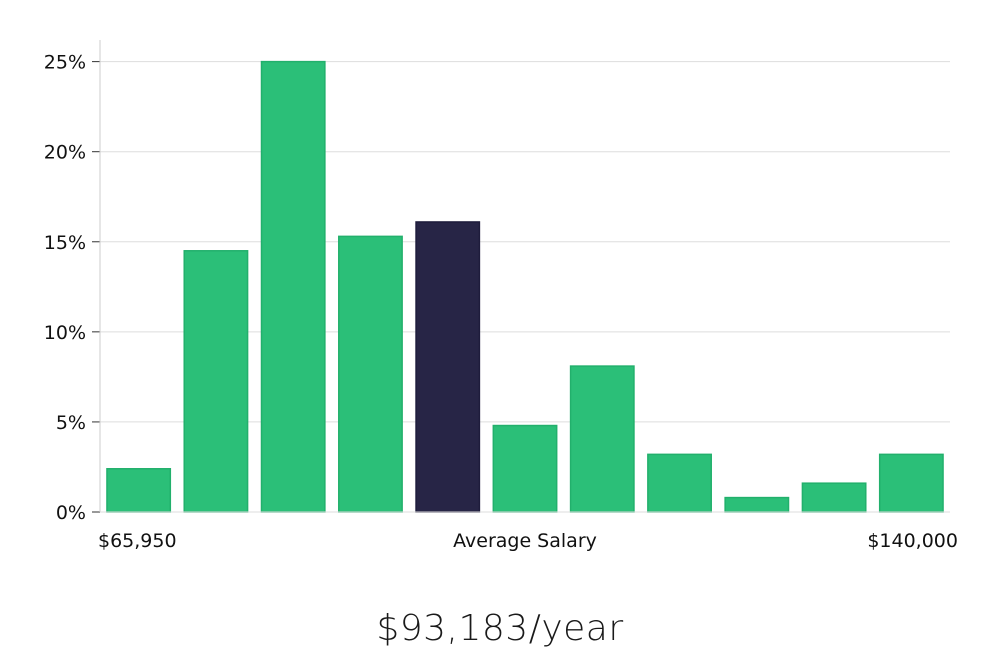 The image size is (1000, 660). What do you see at coordinates (65, 63) in the screenshot?
I see `y-tick-label: 25%` at bounding box center [65, 63].